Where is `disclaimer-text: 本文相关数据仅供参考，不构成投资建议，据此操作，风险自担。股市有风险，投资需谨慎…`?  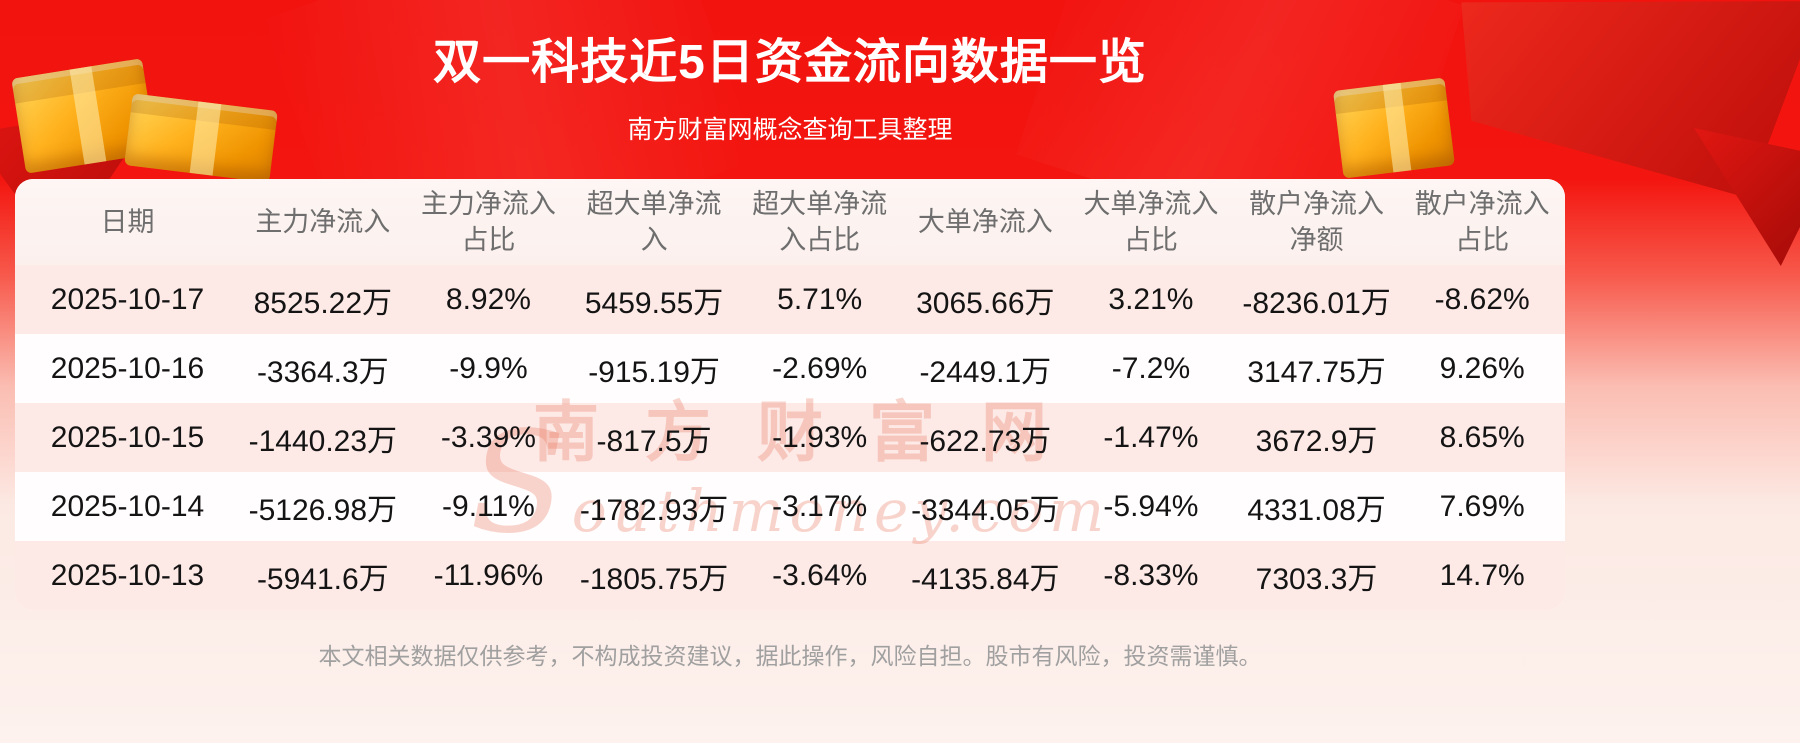
disclaimer-text: 本文相关数据仅供参考，不构成投资建议，据此操作，风险自担。股市有风险，投资需谨慎… is located at coordinates (790, 656).